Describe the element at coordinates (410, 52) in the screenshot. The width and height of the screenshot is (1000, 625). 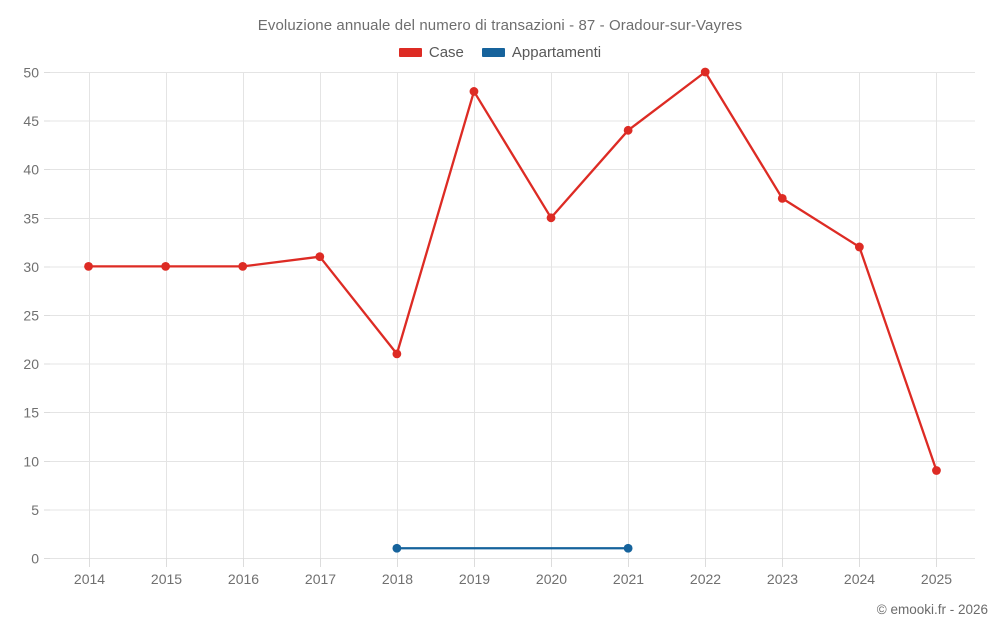
I see `legend-swatch-case` at that location.